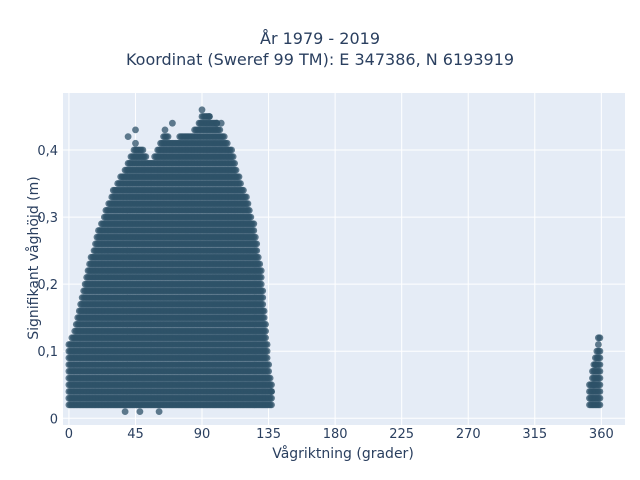 This screenshot has width=640, height=480. Describe the element at coordinates (343, 454) in the screenshot. I see `x-axis-title: Vågriktning (grader)` at that location.